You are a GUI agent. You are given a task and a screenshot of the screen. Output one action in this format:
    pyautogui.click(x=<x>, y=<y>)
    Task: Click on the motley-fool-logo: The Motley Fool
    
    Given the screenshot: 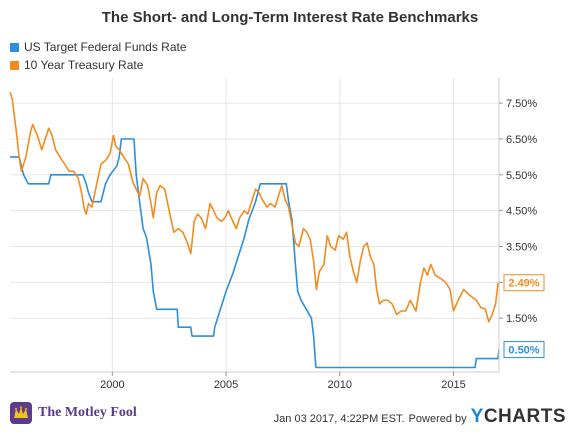 What is the action you would take?
    pyautogui.click(x=73, y=413)
    